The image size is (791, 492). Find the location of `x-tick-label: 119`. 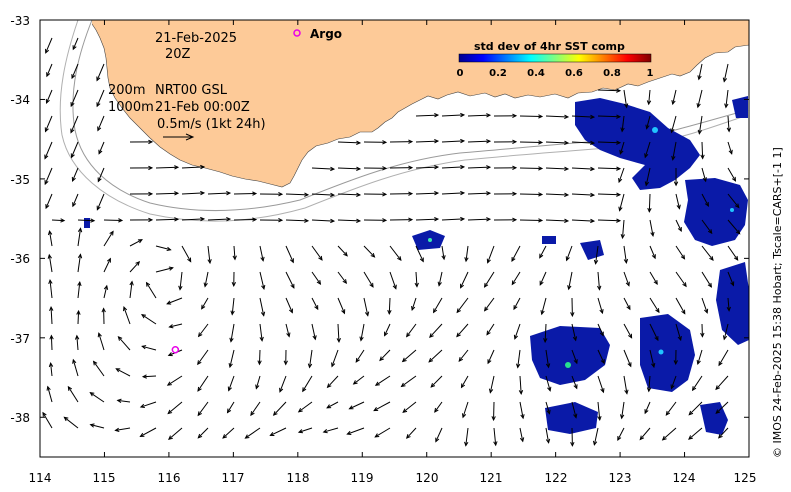

x-tick-label: 119 is located at coordinates (362, 478).